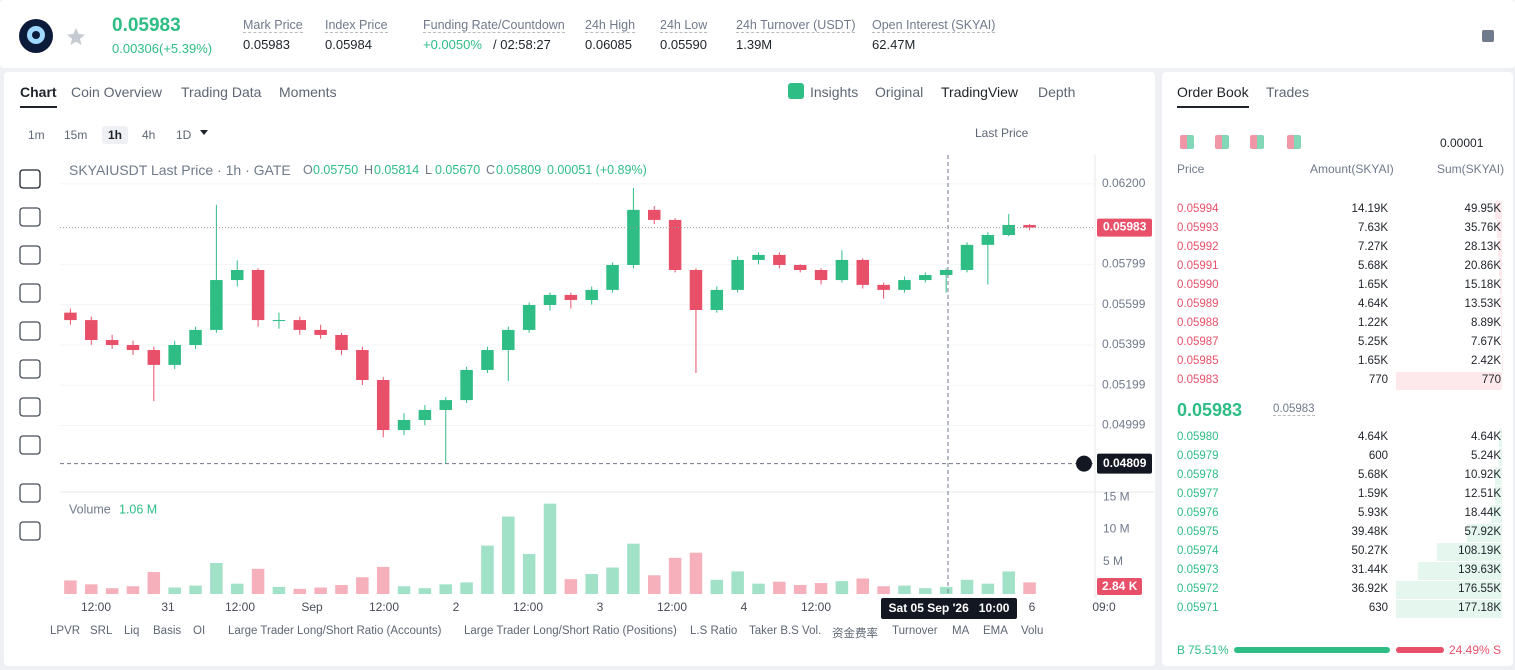 The width and height of the screenshot is (1515, 670). What do you see at coordinates (1181, 650) in the screenshot?
I see `ob-buy-label: B` at bounding box center [1181, 650].